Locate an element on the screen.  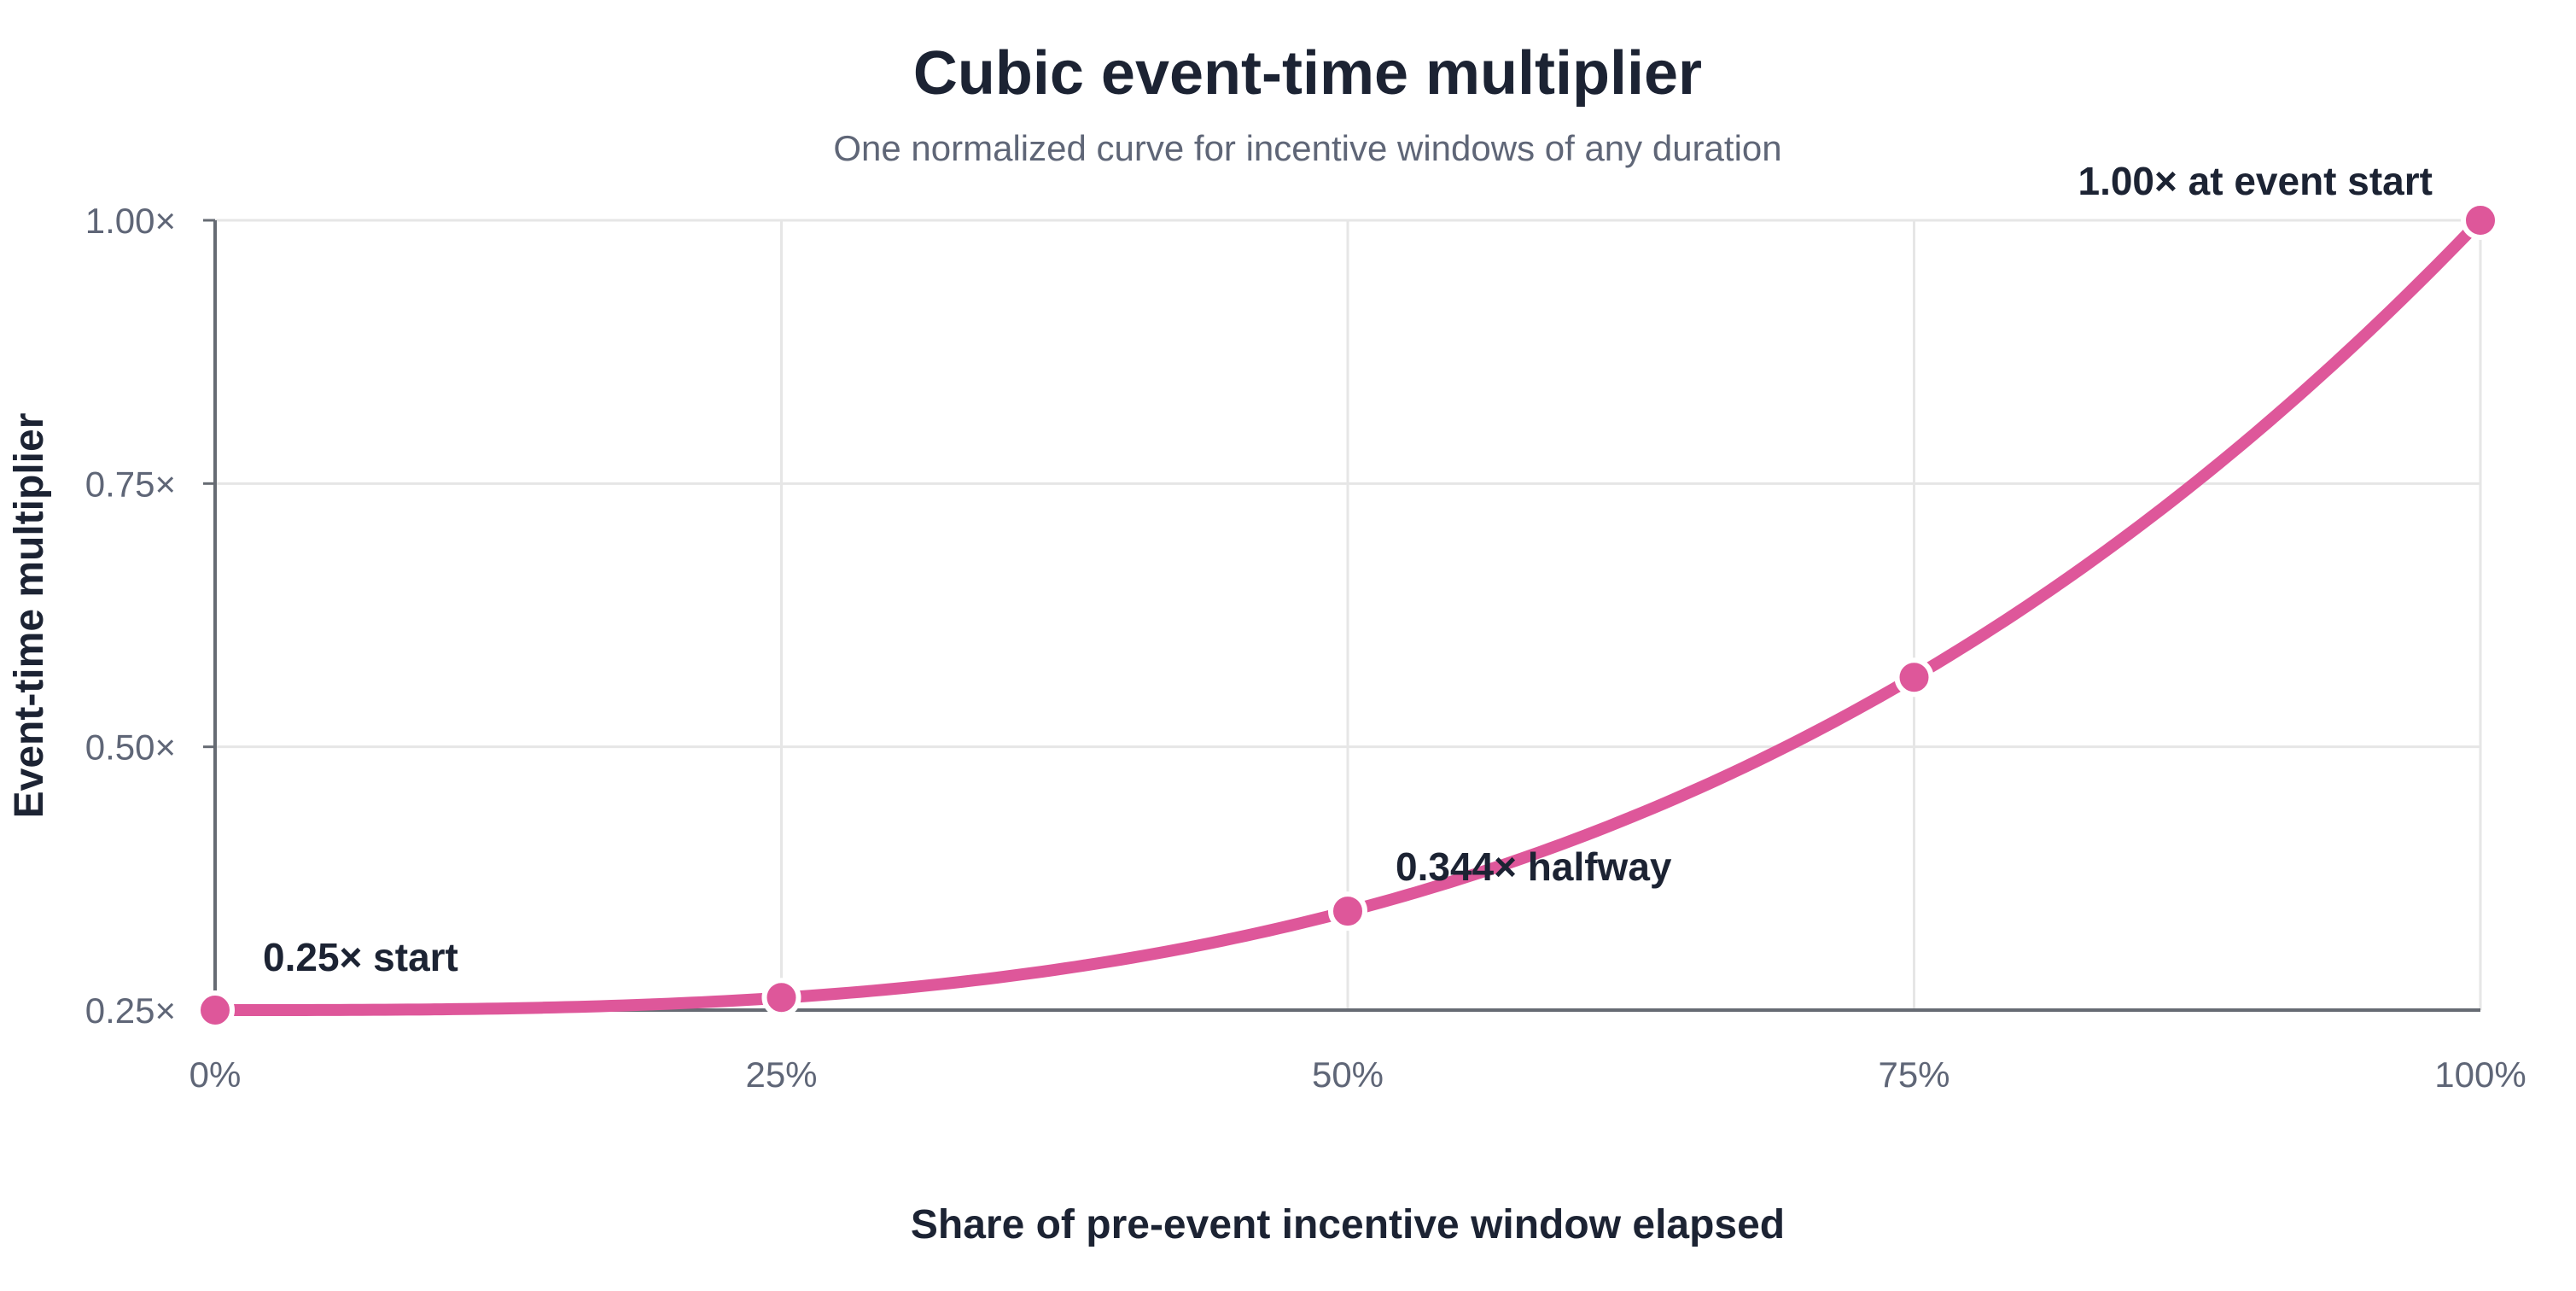
annotation-label: 0.344× halfway is located at coordinates (1534, 866).